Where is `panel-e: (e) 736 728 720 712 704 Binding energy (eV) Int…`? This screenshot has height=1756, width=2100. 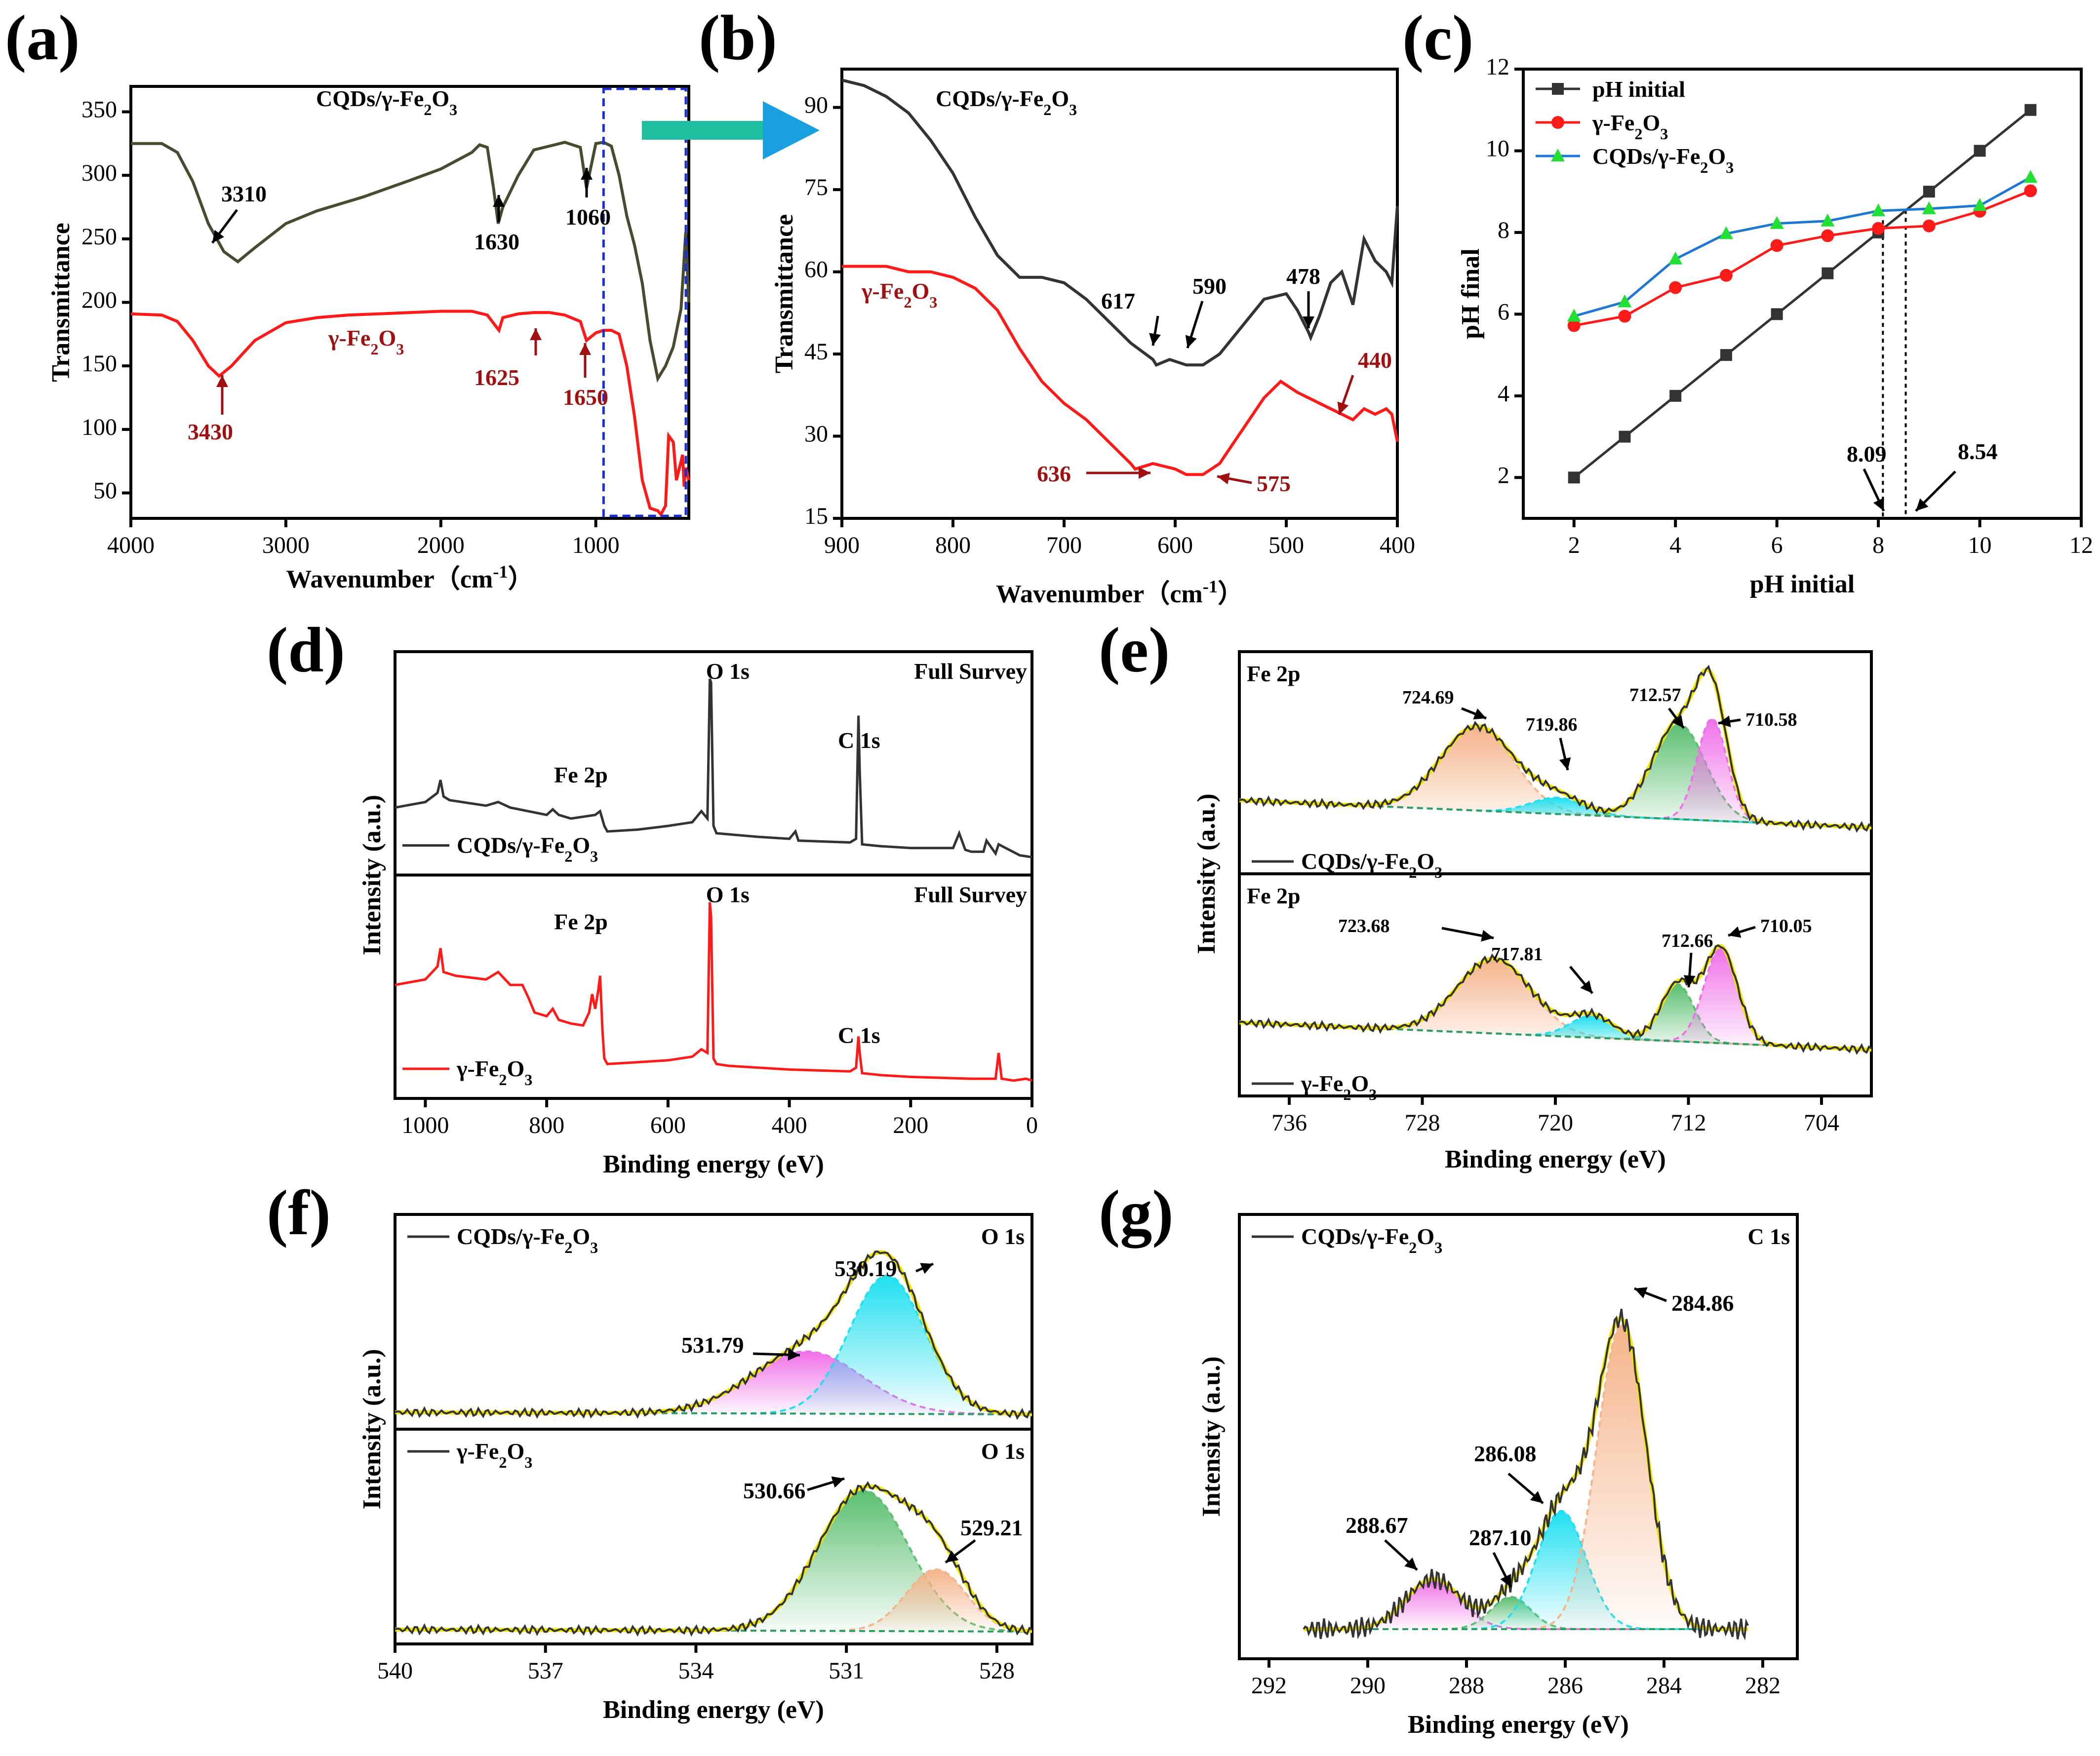 panel-e: (e) 736 728 720 712 704 Binding energy (eV) Int… is located at coordinates (1486, 894).